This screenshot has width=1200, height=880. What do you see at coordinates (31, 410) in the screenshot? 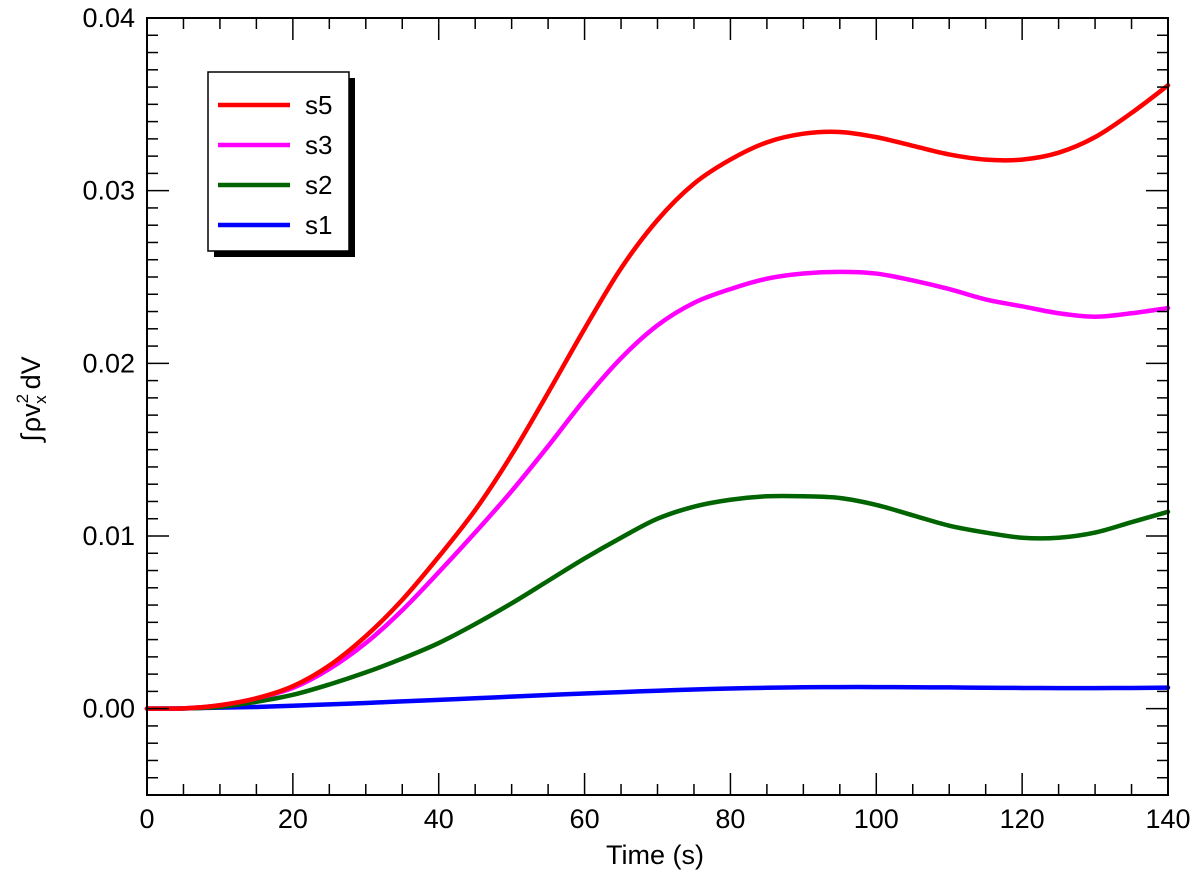
I see `y-axis-title-v: v` at bounding box center [31, 410].